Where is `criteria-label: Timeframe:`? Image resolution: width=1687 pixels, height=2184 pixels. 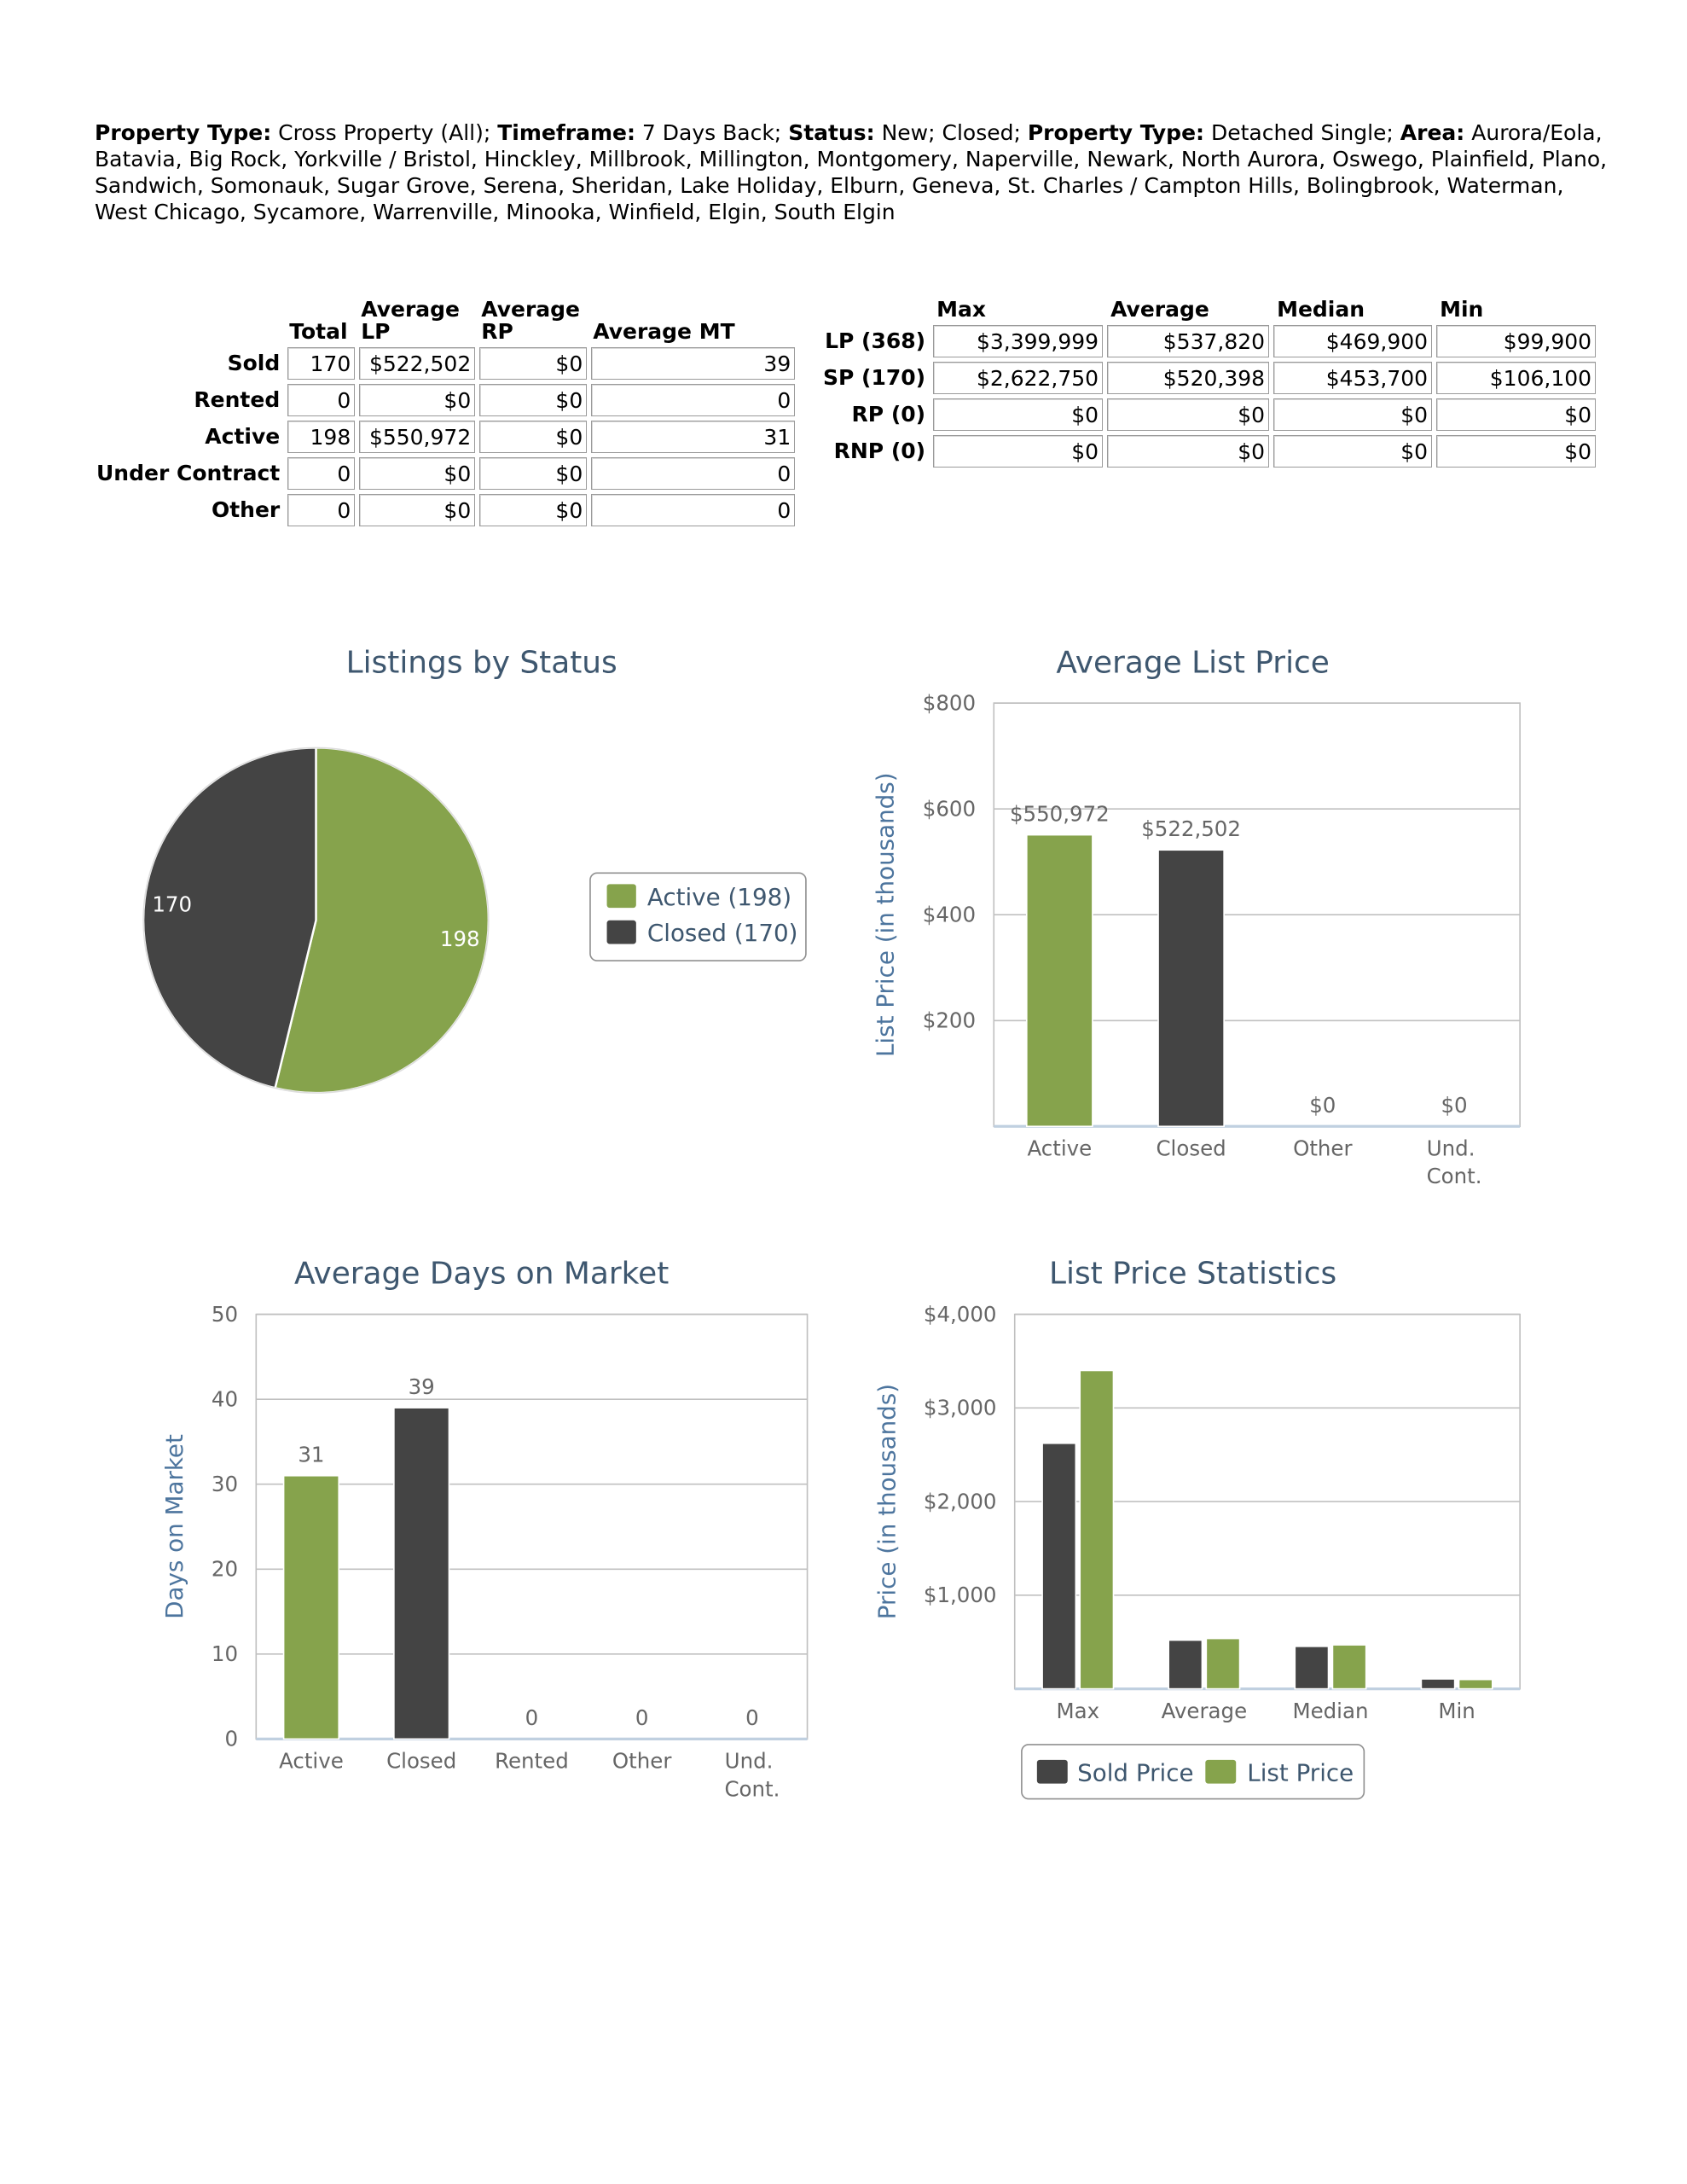
criteria-label: Timeframe: is located at coordinates (566, 133).